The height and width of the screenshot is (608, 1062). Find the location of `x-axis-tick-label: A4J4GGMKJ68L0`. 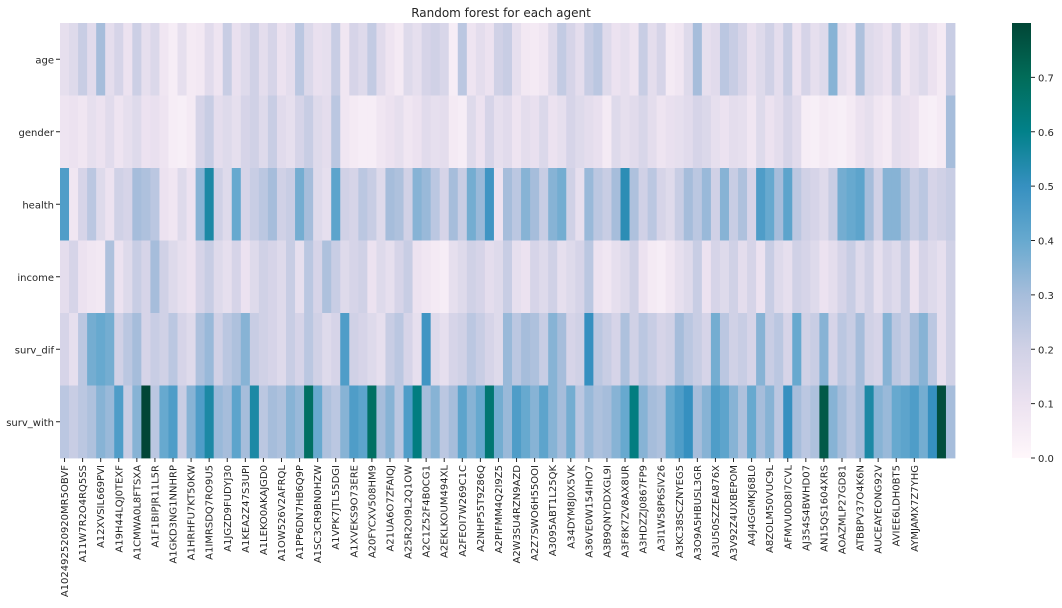

x-axis-tick-label: A4J4GGMKJ68L0 is located at coordinates (752, 505).